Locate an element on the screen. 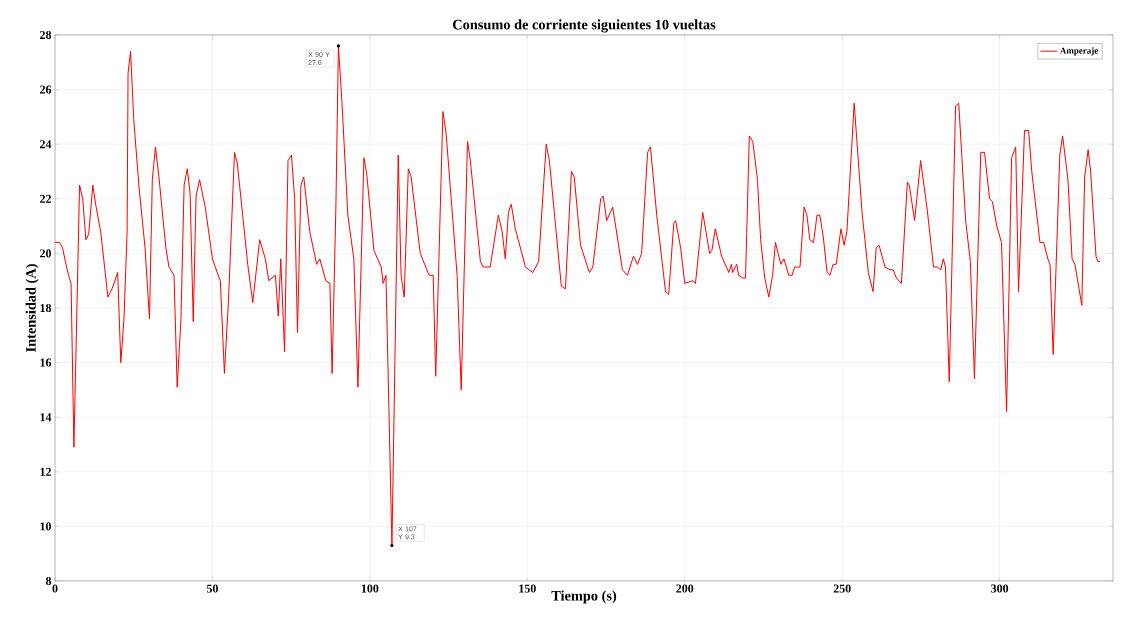 The width and height of the screenshot is (1121, 628). y-tick-label: 18 is located at coordinates (46, 308).